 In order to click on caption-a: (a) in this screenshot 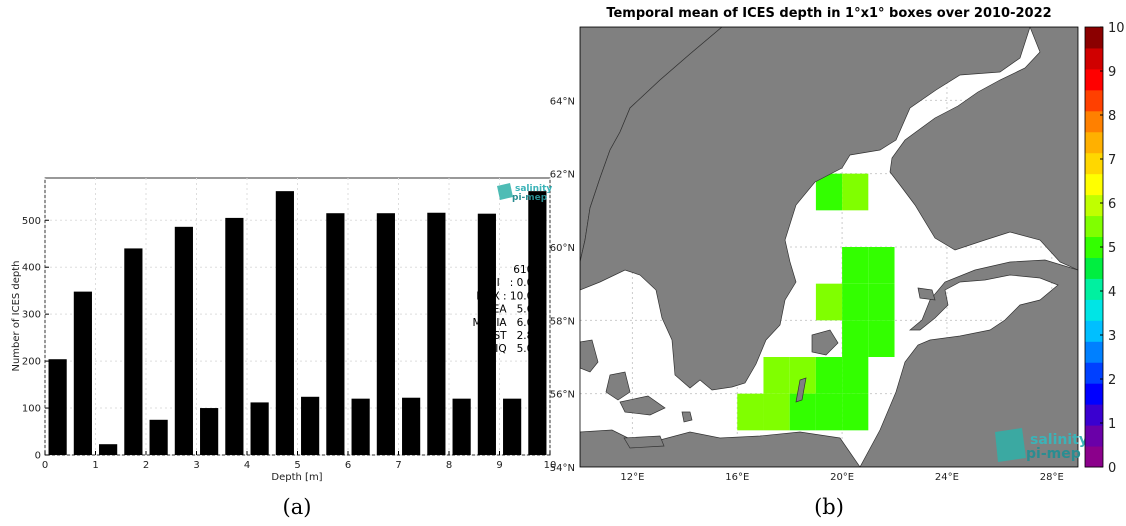, I will do `click(297, 507)`.